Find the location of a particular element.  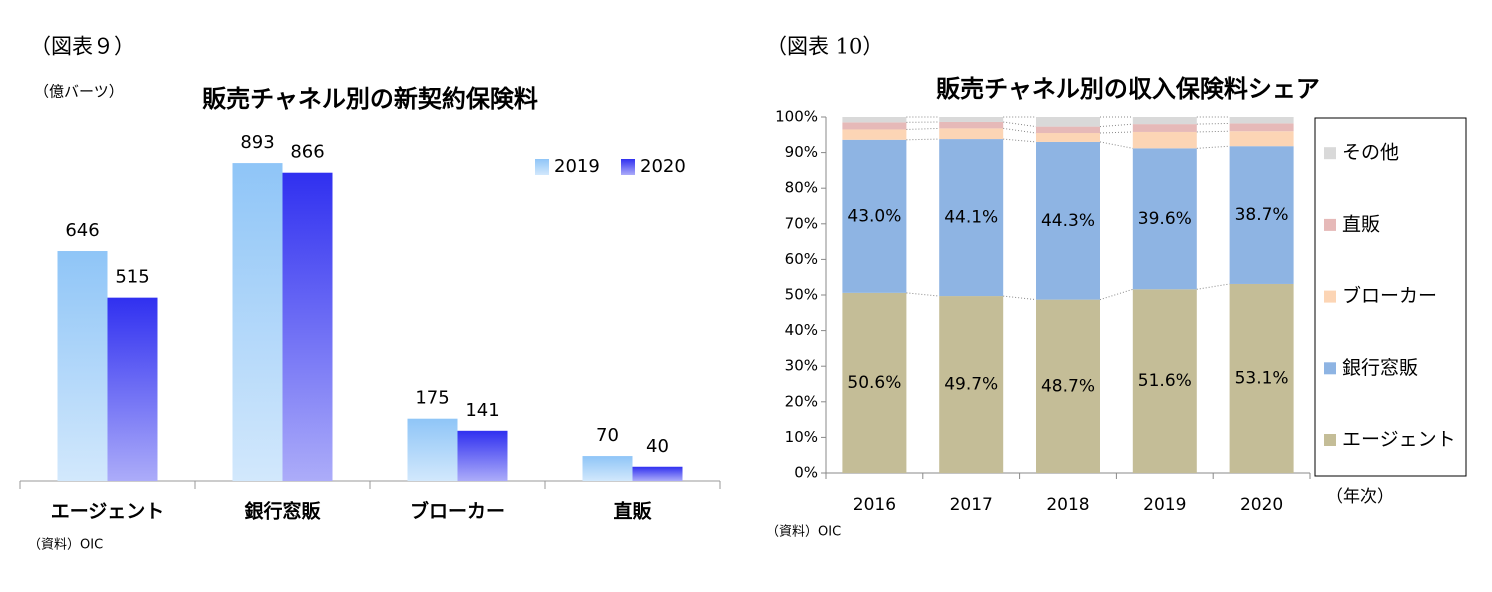

value-label: 53.1% is located at coordinates (1262, 378).